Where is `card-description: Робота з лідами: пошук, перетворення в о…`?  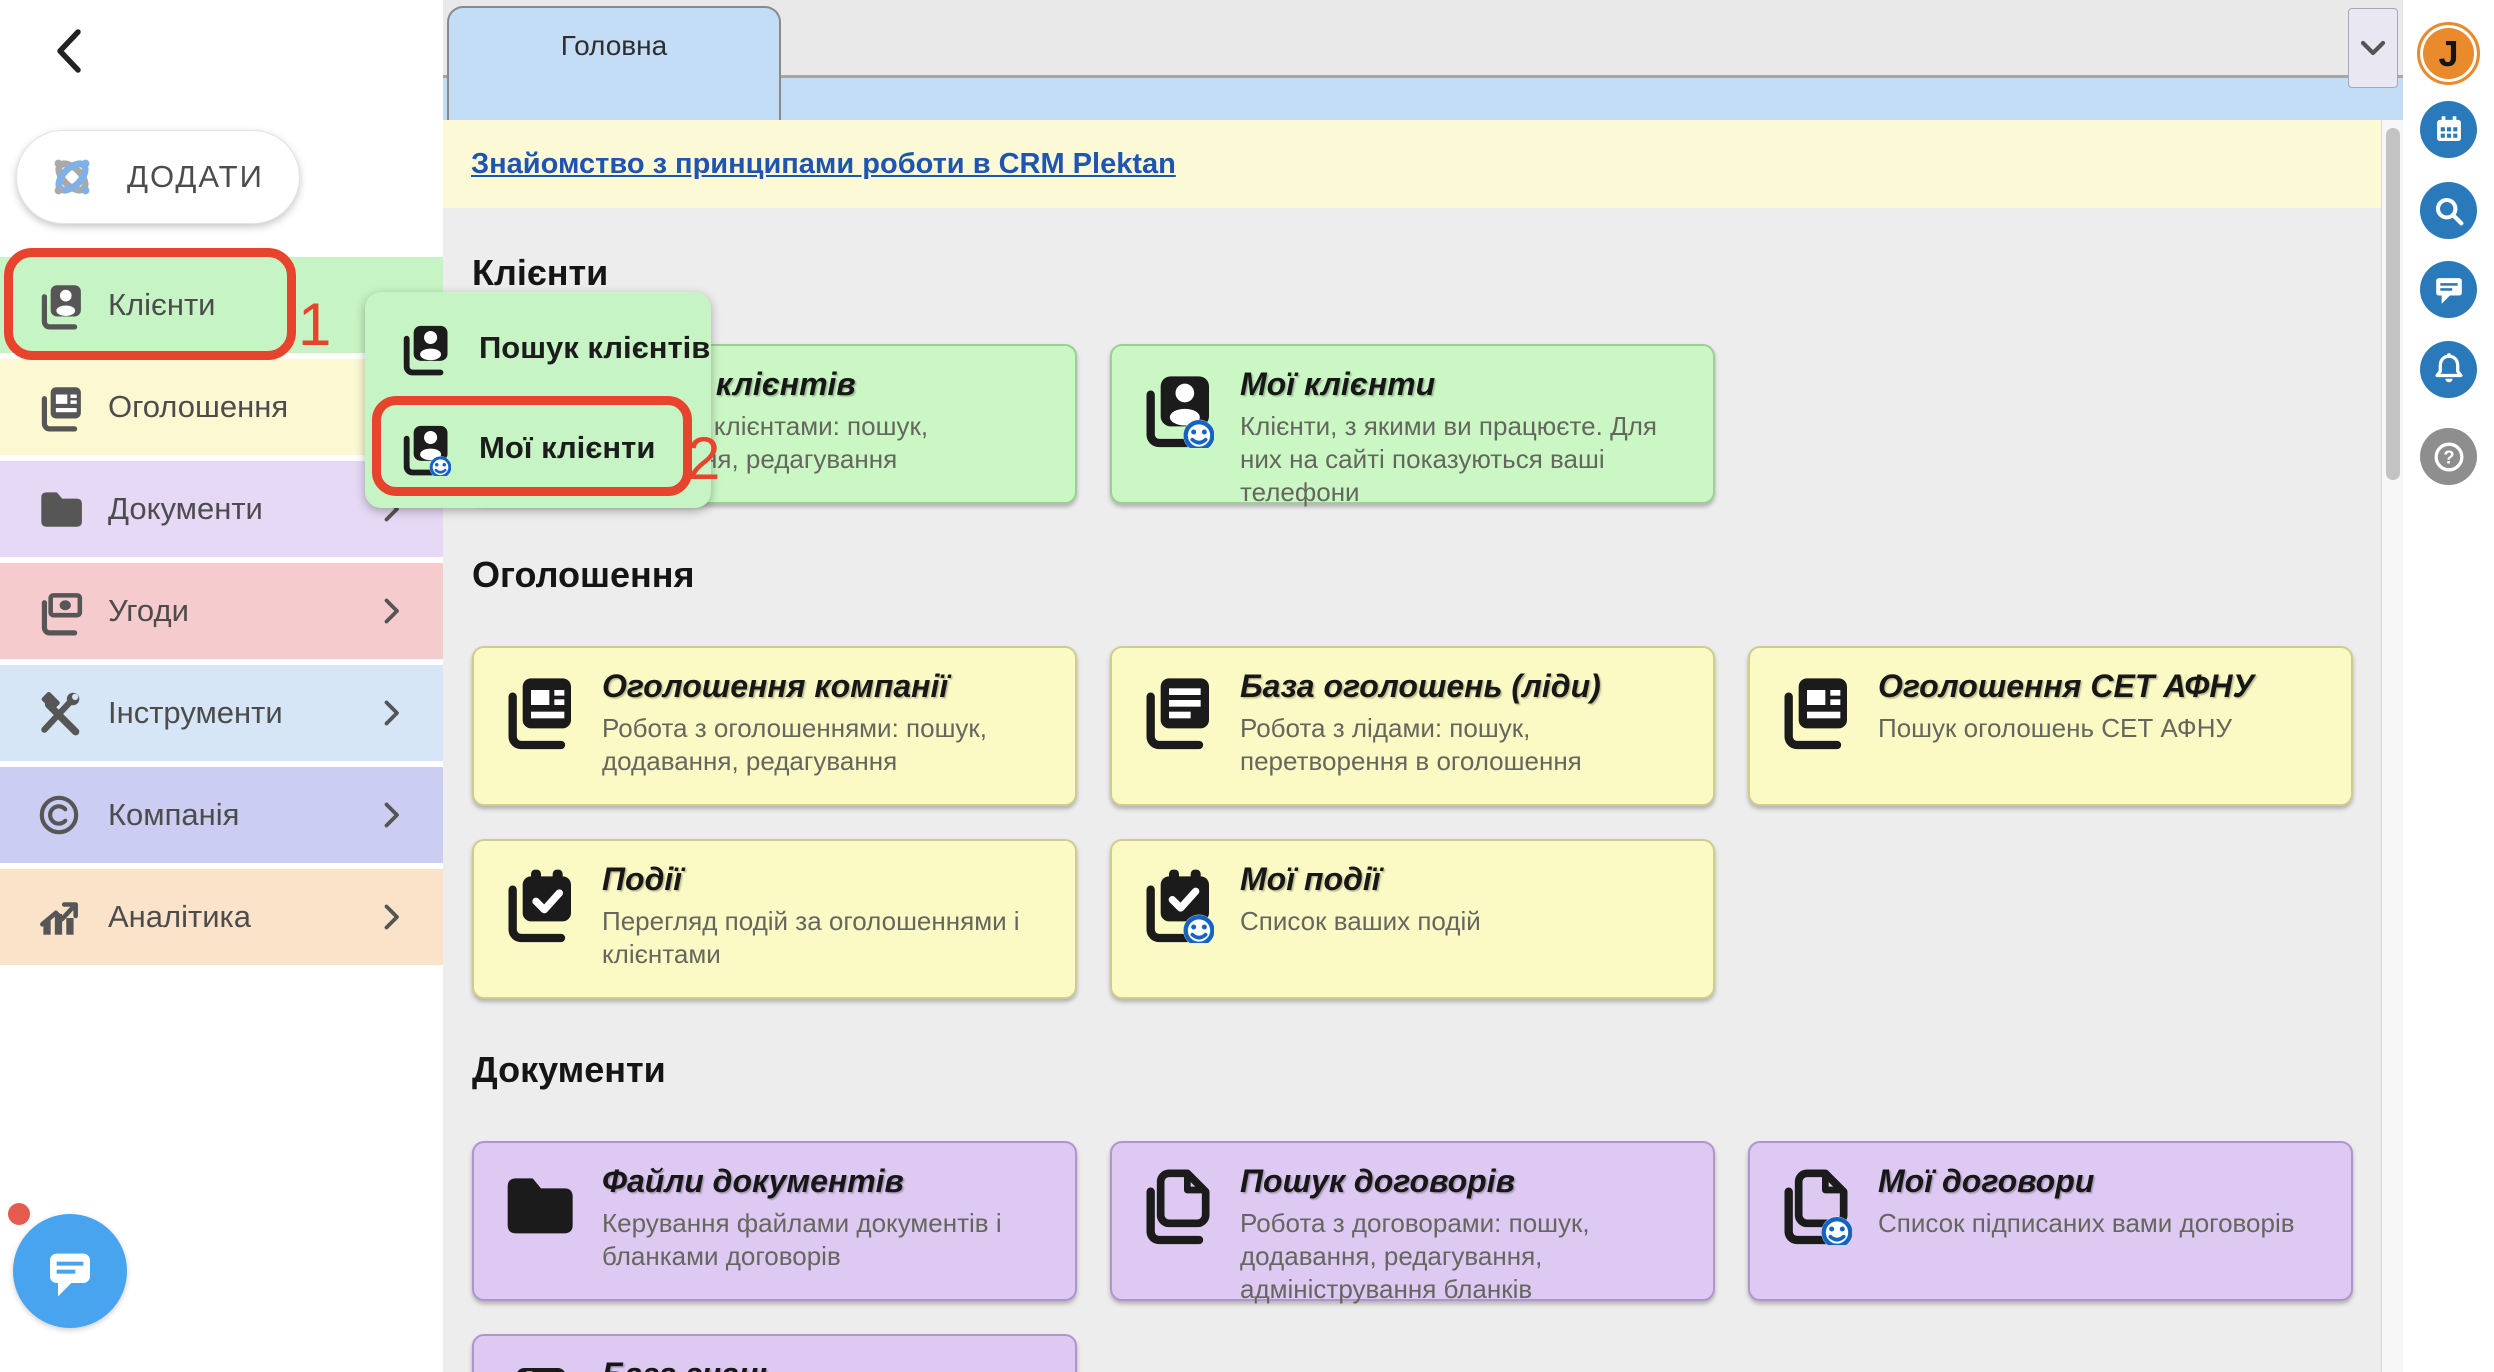
card-description: Робота з лідами: пошук, перетворення в о… is located at coordinates (1411, 744).